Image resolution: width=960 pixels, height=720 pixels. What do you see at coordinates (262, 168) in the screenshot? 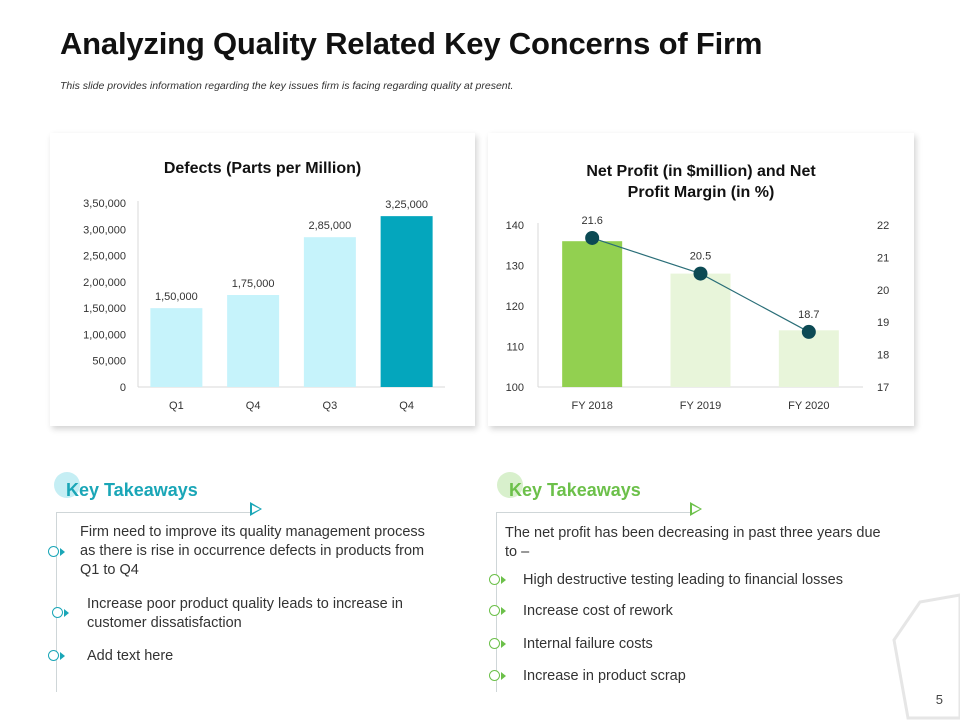
I see `defects-chart-title: Defects (Parts per Million)` at bounding box center [262, 168].